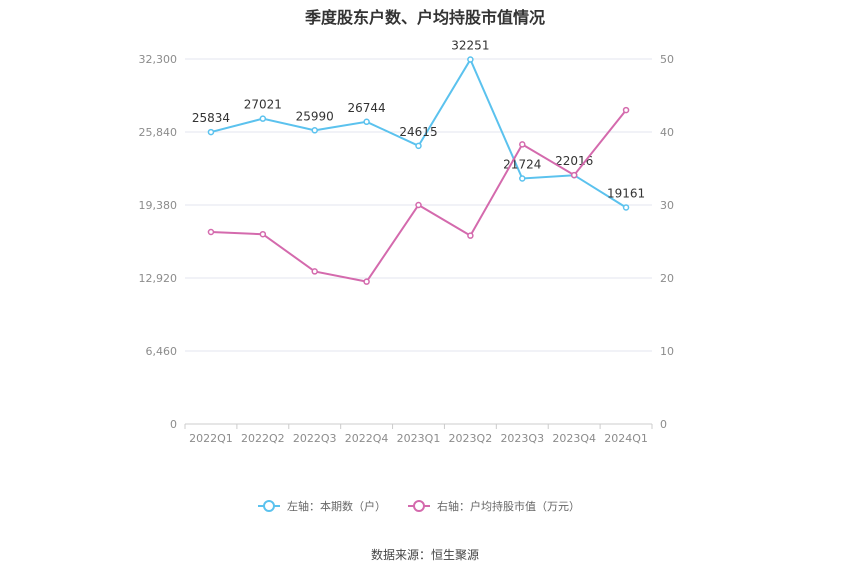  I want to click on right-tick-label: 0, so click(663, 424).